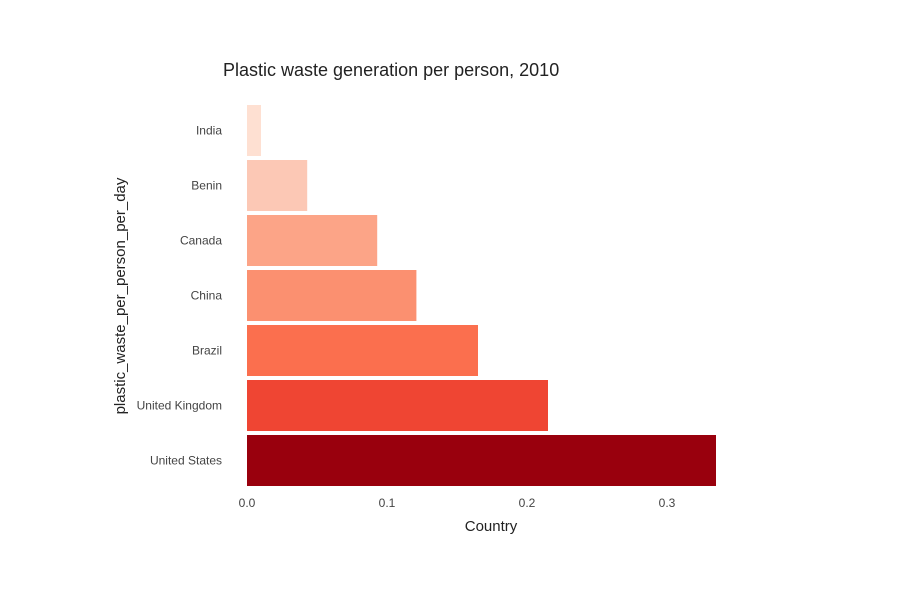  Describe the element at coordinates (457, 503) in the screenshot. I see `x-tick-labels: 0.0 0.1 0.2 0.3` at that location.